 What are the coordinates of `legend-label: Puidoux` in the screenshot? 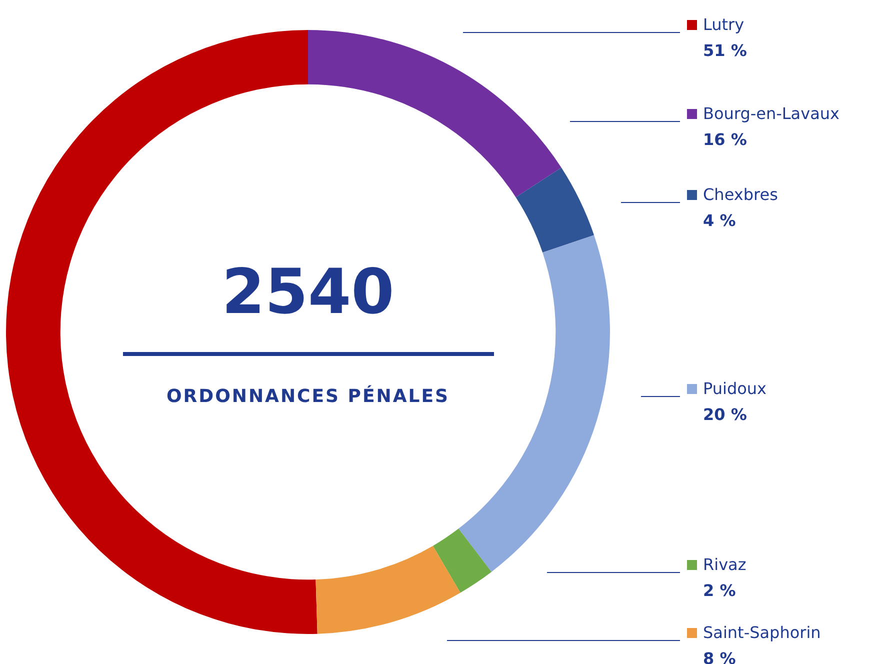 It's located at (735, 388).